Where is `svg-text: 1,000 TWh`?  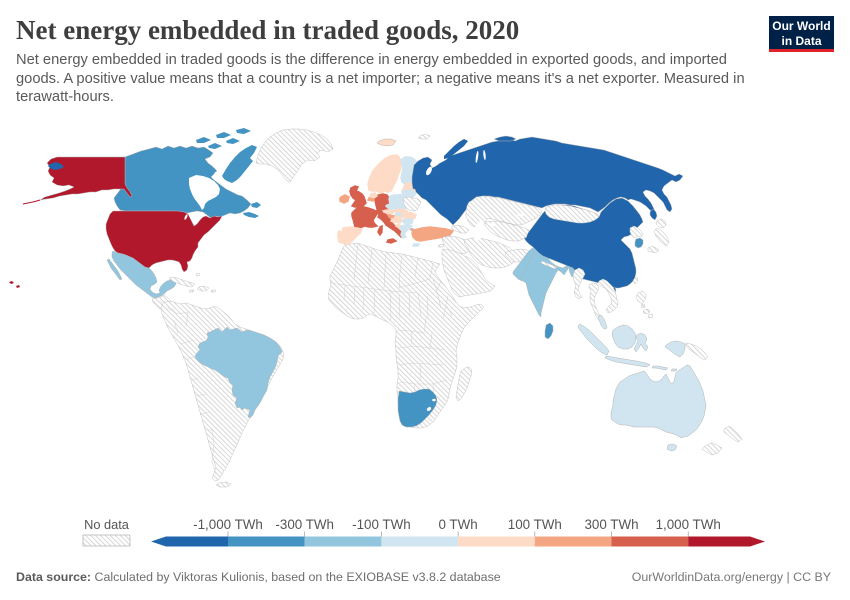 svg-text: 1,000 TWh is located at coordinates (688, 524).